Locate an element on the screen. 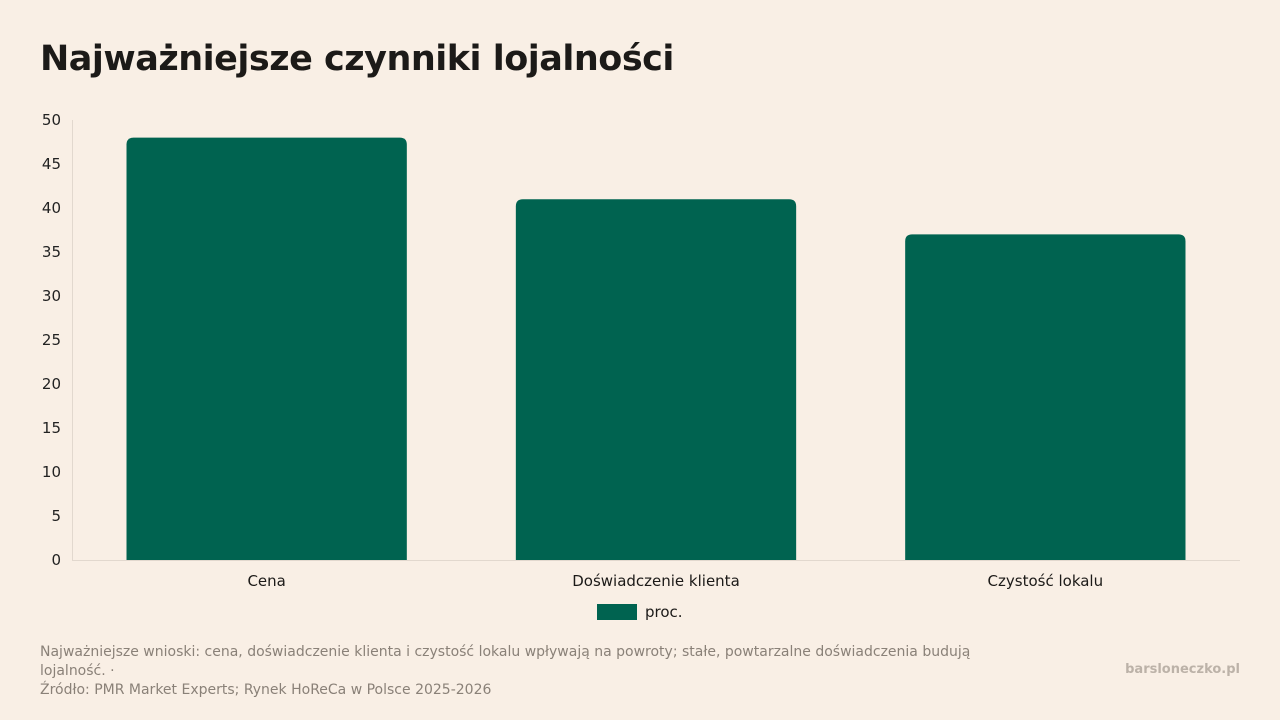 The image size is (1280, 720). x-axis-ticks: Cena Doświadczenie klienta Czystość lokalu is located at coordinates (675, 581).